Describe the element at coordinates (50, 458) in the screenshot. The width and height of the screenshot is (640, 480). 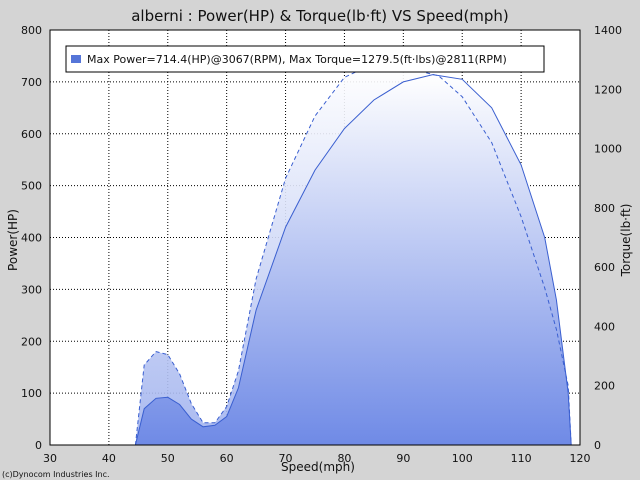
I see `x-tick-label: 30` at that location.